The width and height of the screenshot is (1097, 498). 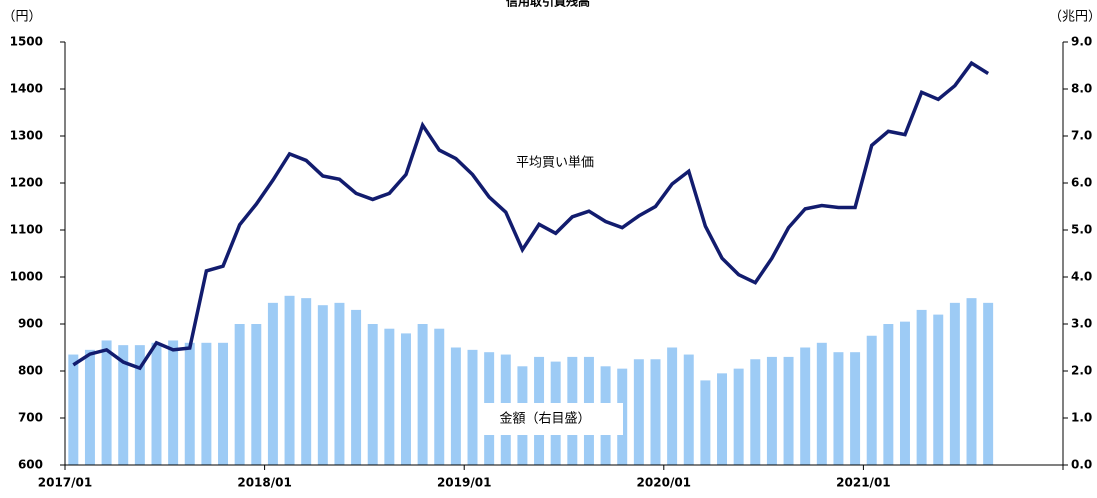 What do you see at coordinates (664, 483) in the screenshot?
I see `x-tick-label: 2020/01` at bounding box center [664, 483].